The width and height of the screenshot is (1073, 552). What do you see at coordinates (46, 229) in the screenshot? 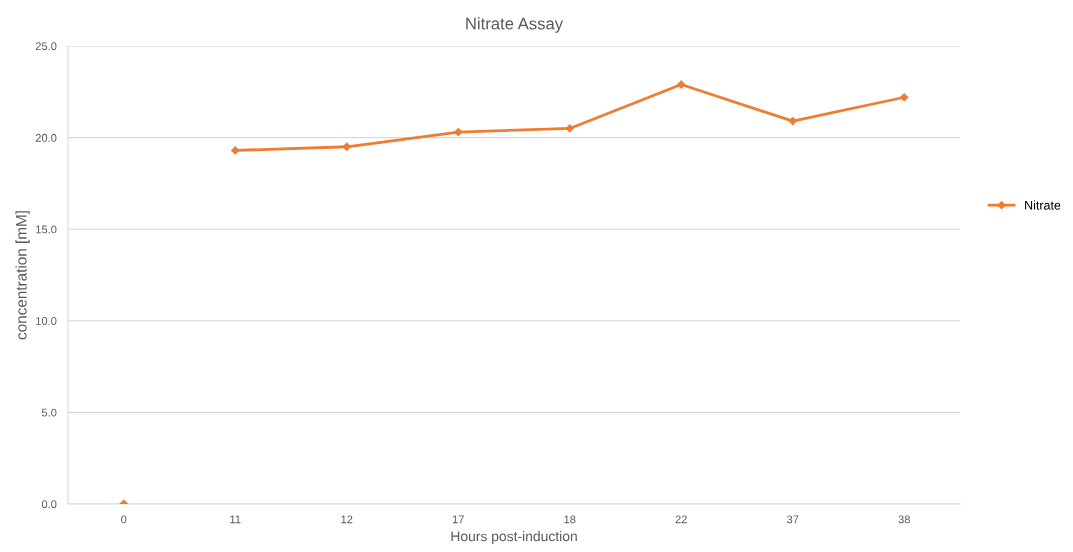
I see `y-tick-label: 15.0` at bounding box center [46, 229].